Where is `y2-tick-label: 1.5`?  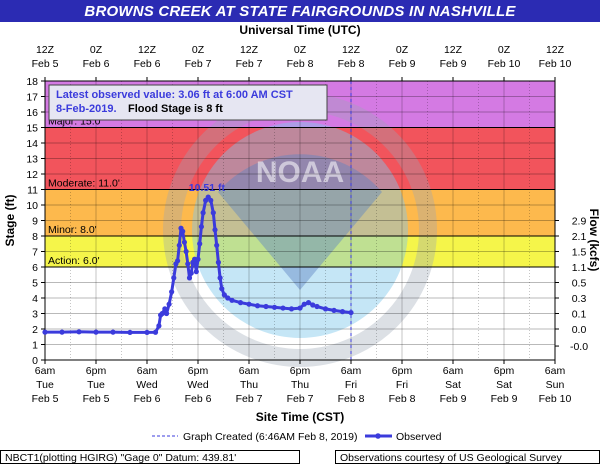
y2-tick-label: 1.5 is located at coordinates (579, 253).